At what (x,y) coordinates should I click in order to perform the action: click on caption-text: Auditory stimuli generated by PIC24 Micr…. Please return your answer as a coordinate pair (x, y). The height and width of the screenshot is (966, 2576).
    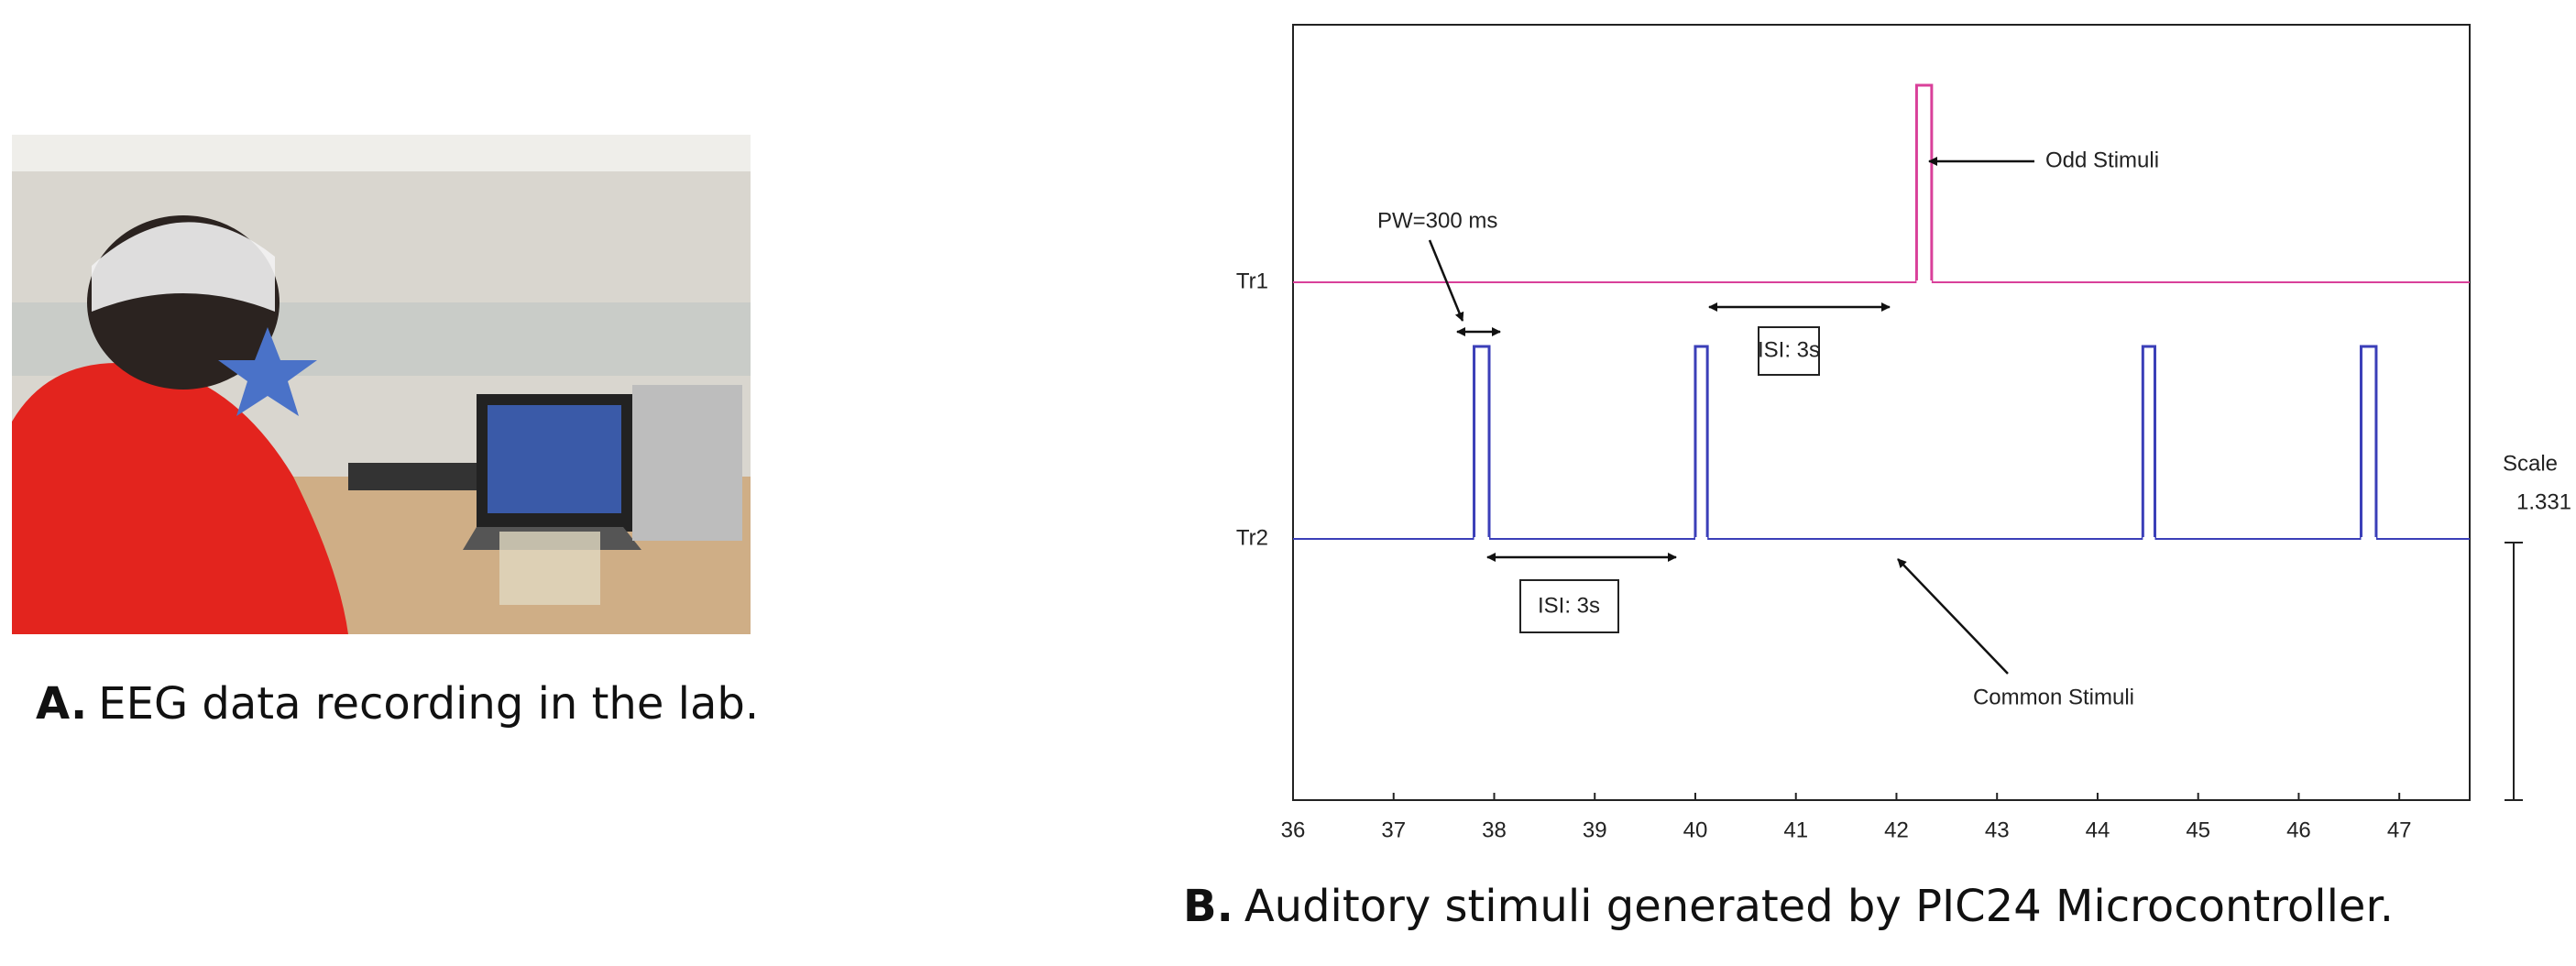
    Looking at the image, I should click on (1819, 906).